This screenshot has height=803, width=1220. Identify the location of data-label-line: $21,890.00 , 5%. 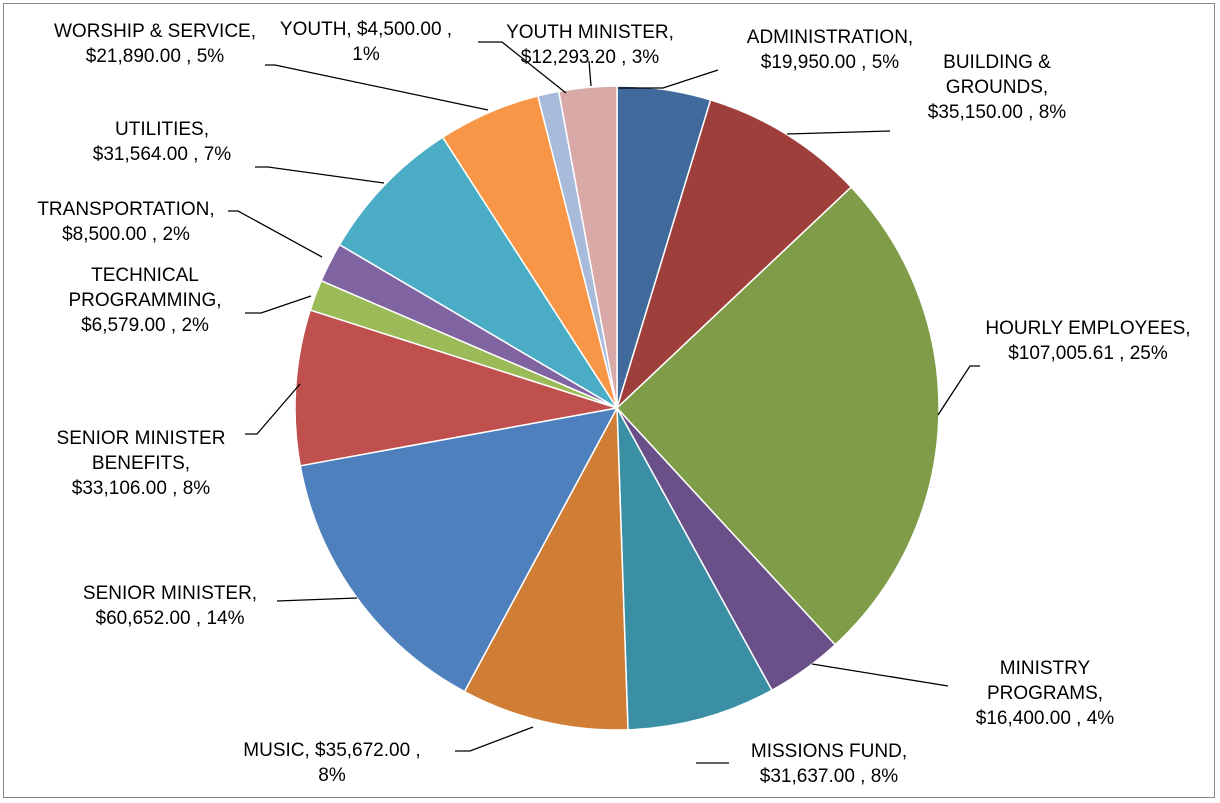
(155, 56).